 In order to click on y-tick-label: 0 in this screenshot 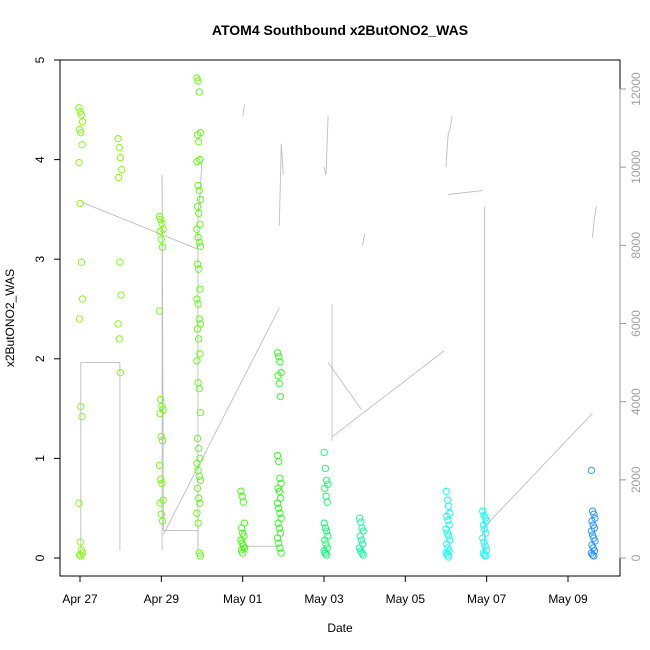, I will do `click(40, 557)`.